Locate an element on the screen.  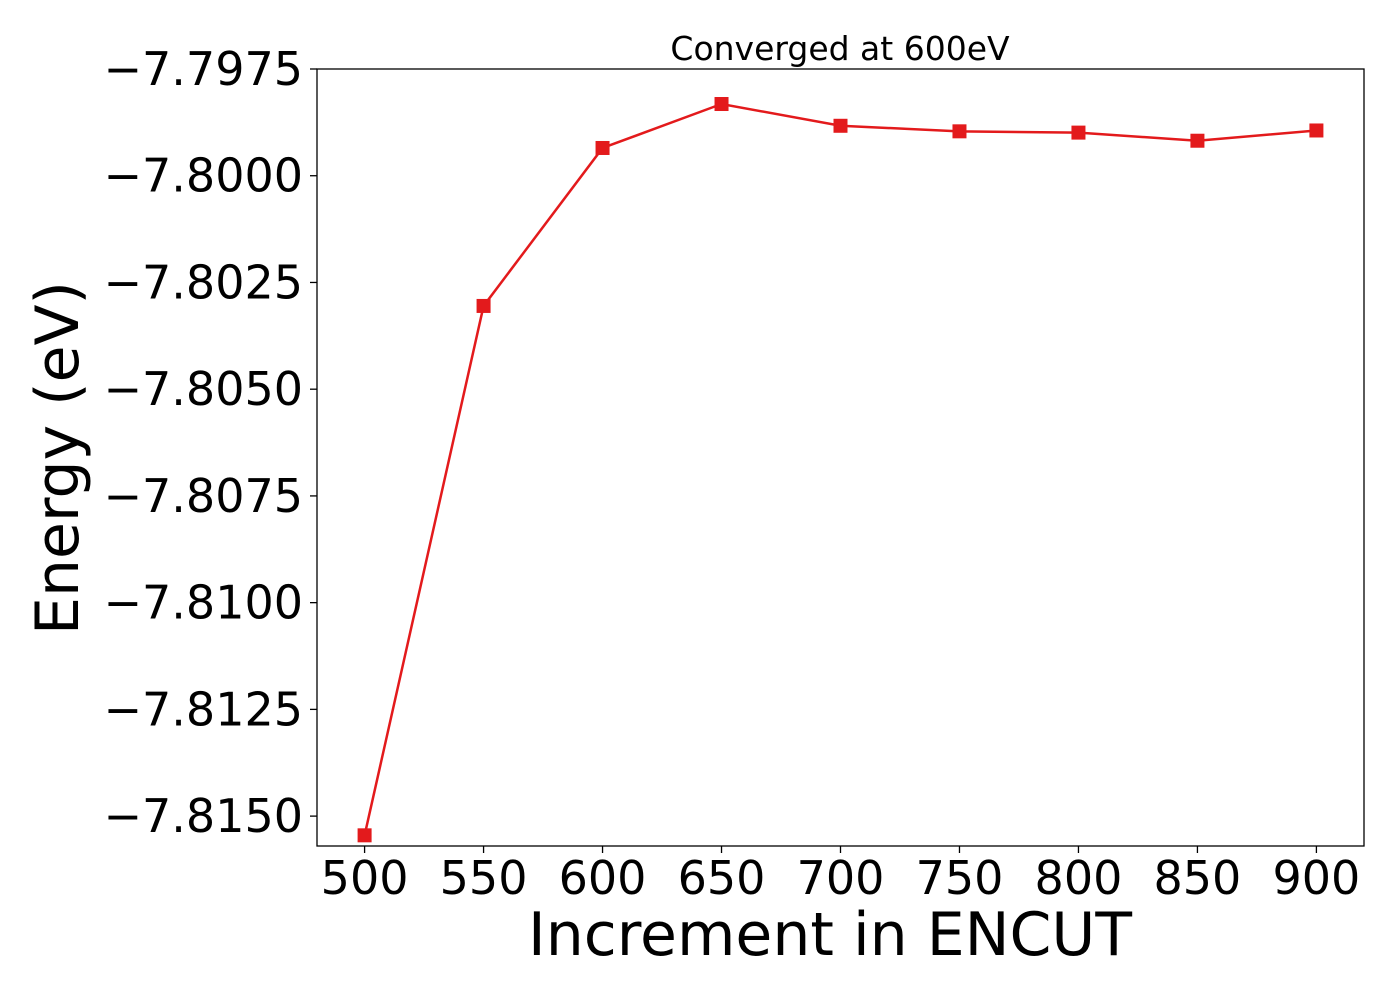
x-axis-ticks: 500 550 600 650 700 750 800 850 900 is located at coordinates (841, 875).